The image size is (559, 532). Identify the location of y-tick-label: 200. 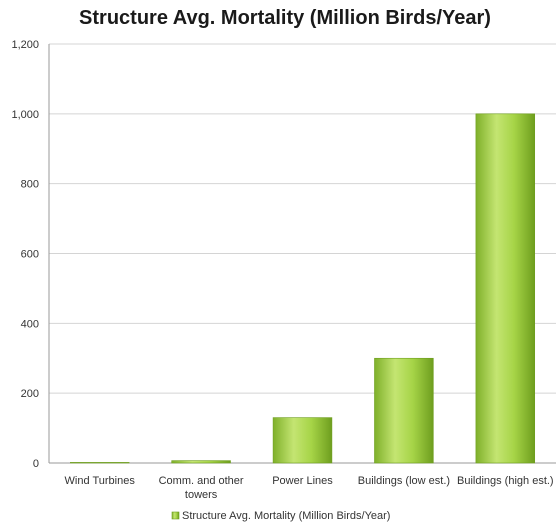
(30, 394).